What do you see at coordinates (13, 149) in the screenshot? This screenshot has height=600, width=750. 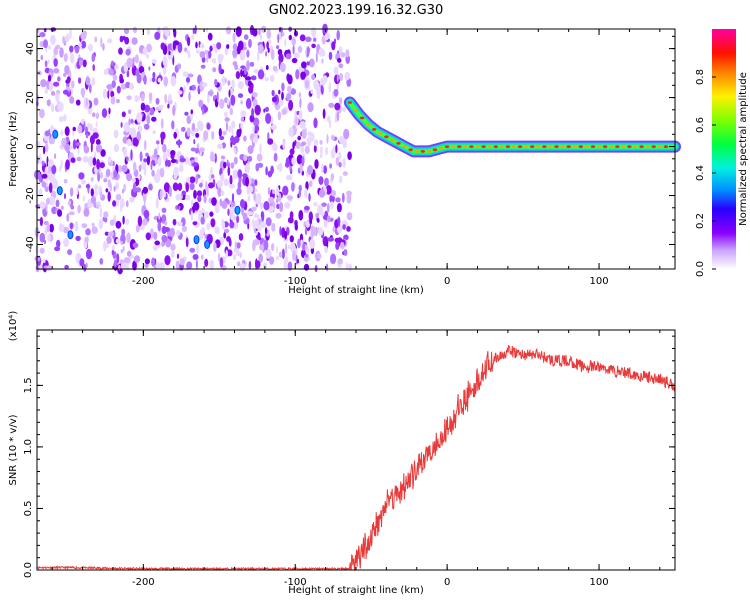 I see `spectrogram-y-label: Frequency (Hz)` at bounding box center [13, 149].